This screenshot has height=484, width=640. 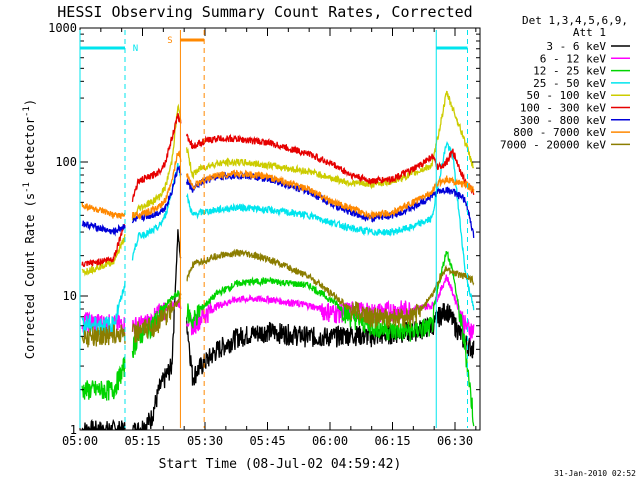 I want to click on x-tick-label: 05:30, so click(x=205, y=441).